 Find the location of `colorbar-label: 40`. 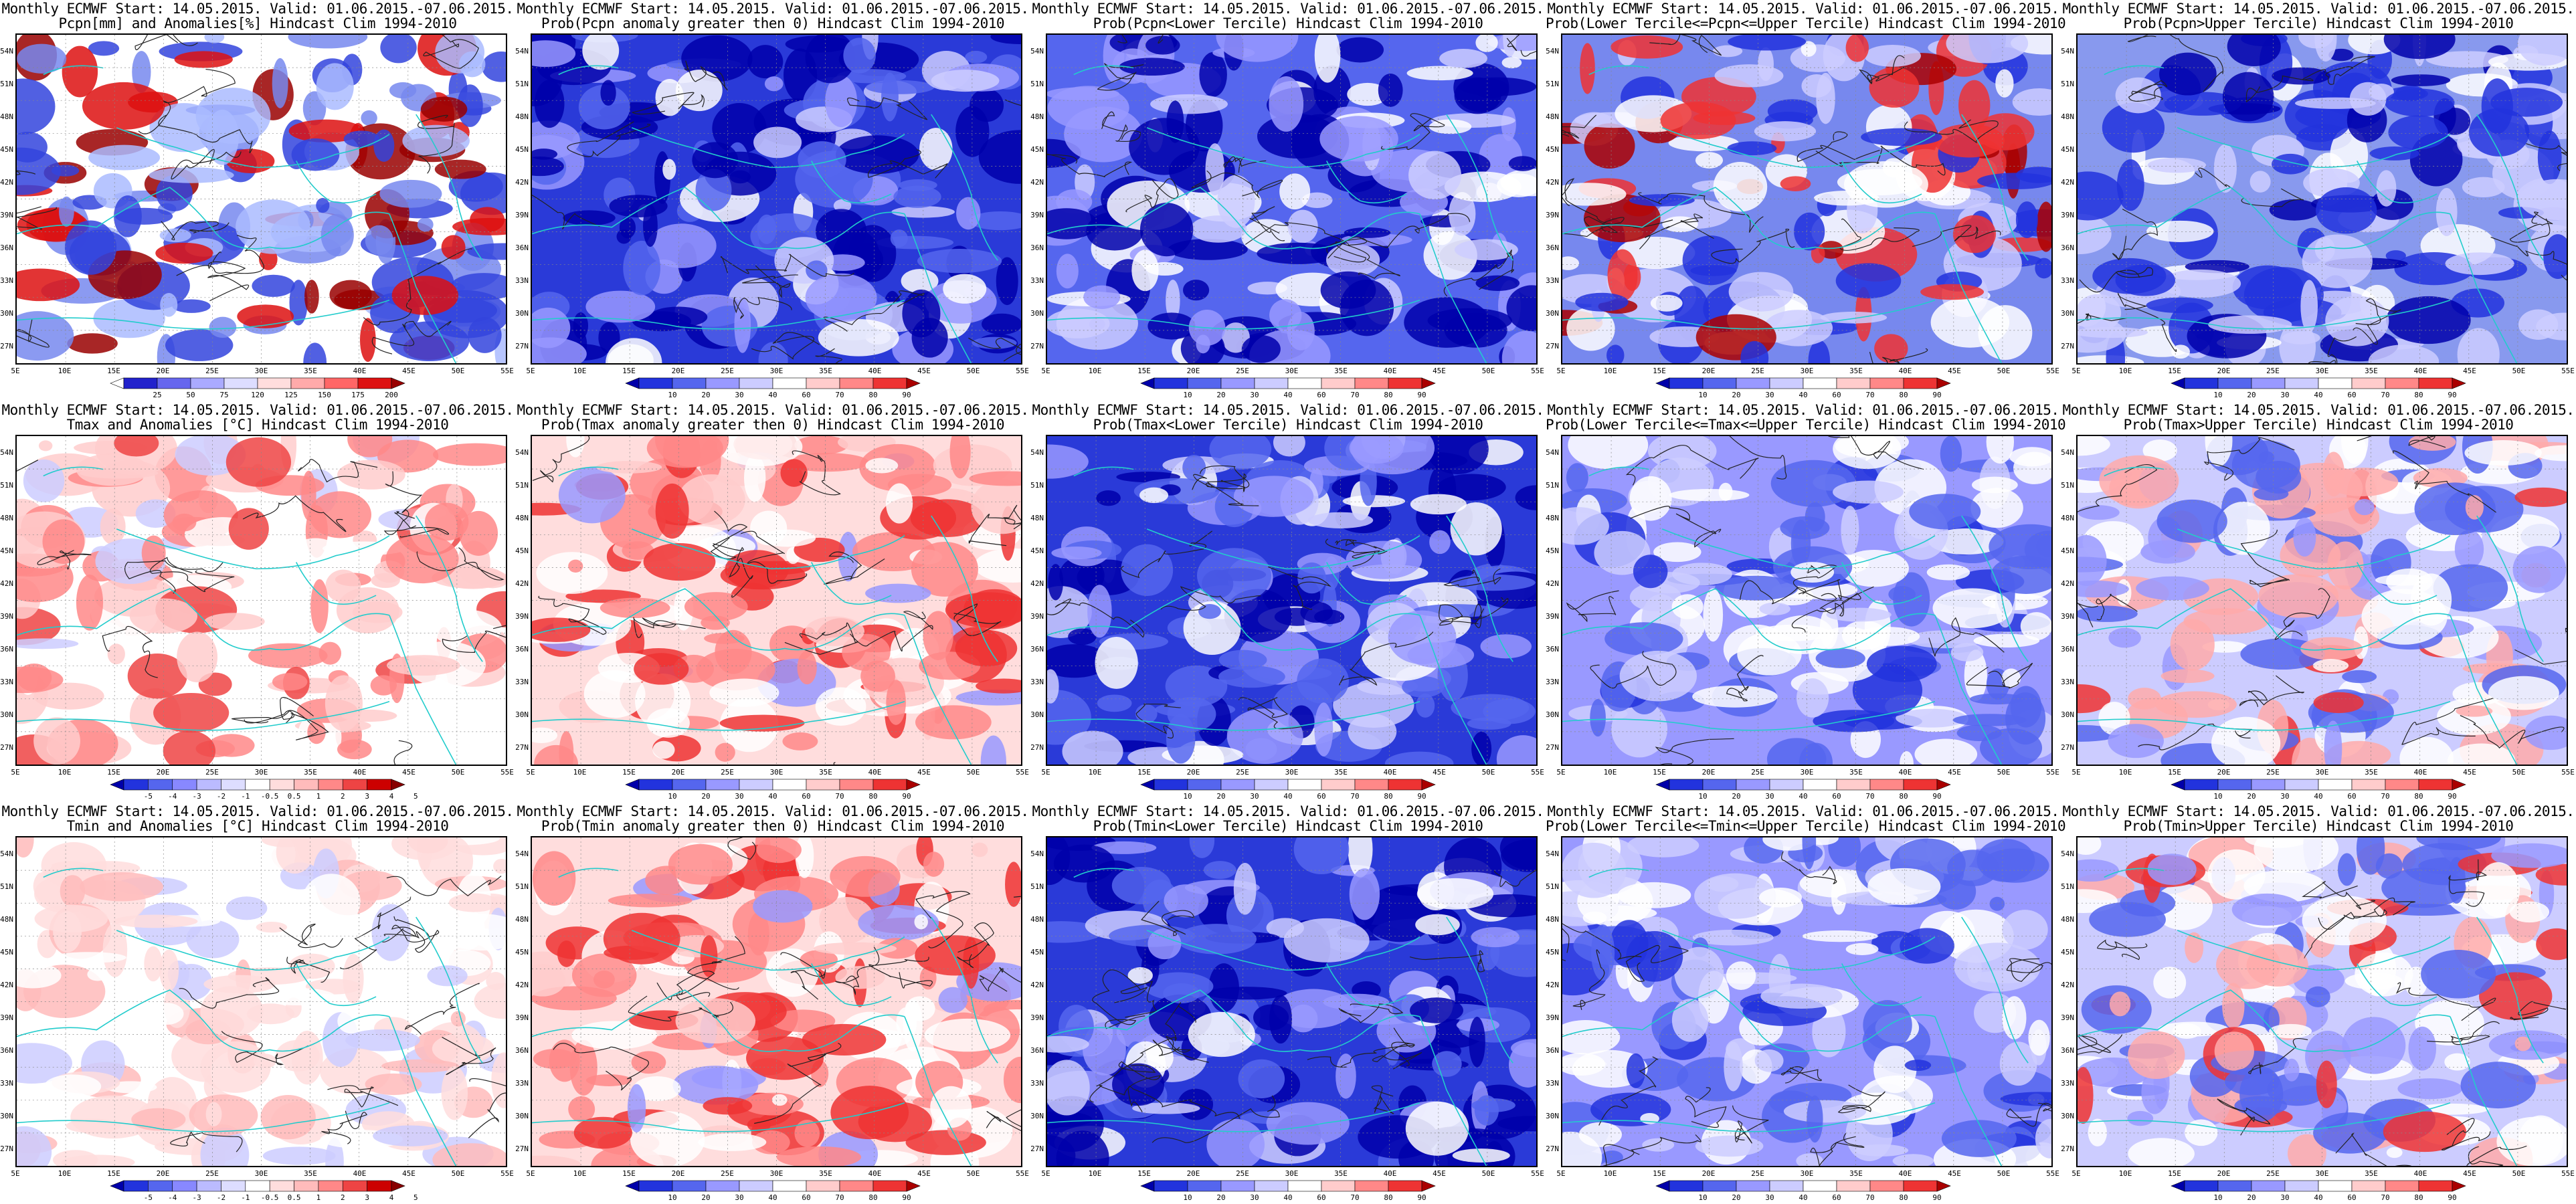

colorbar-label: 40 is located at coordinates (1288, 796).